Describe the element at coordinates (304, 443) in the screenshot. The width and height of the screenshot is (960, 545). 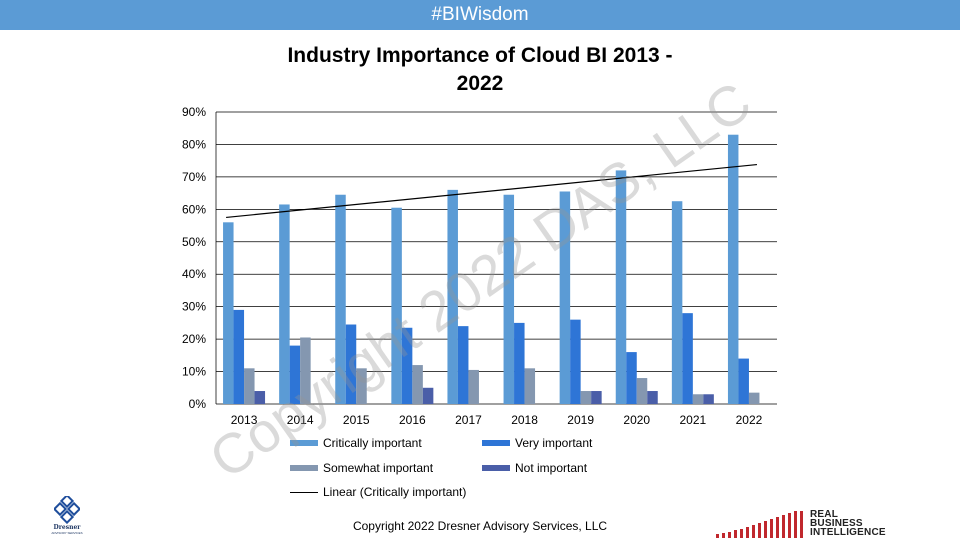
I see `legend-swatch-critically-important` at that location.